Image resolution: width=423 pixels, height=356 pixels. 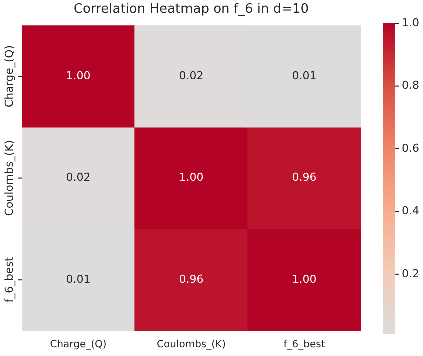 What do you see at coordinates (9, 279) in the screenshot?
I see `y-tick-label: f_6_best` at bounding box center [9, 279].